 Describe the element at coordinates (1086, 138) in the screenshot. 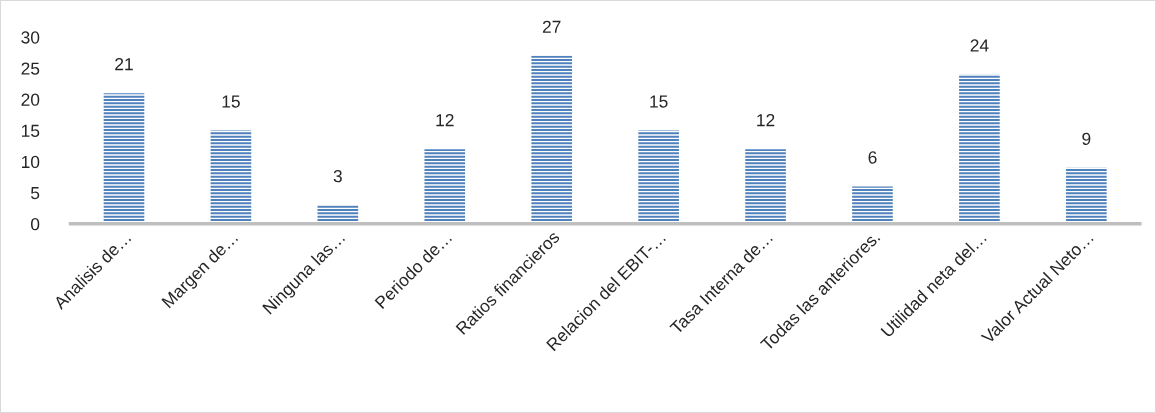

I see `data-label: 9` at that location.